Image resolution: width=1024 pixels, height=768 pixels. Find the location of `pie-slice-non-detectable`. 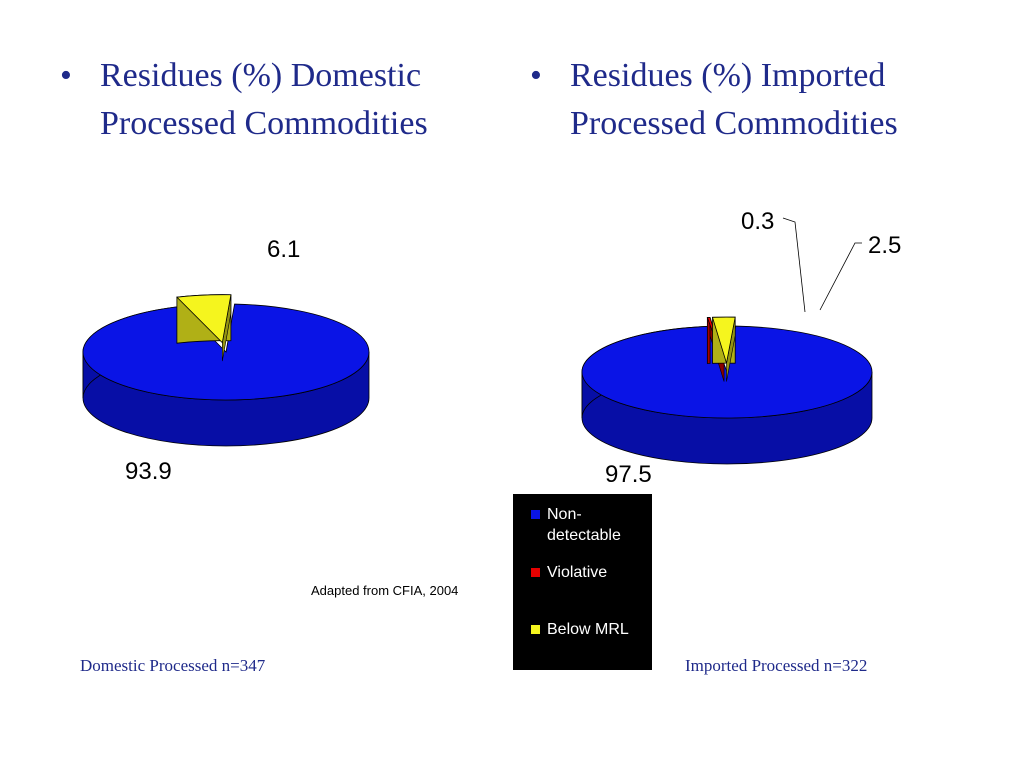

pie-slice-non-detectable is located at coordinates (226, 352).